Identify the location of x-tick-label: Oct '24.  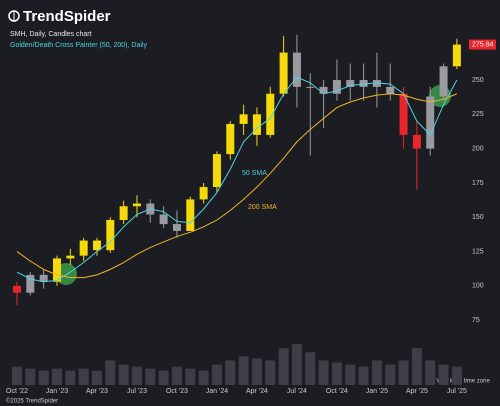
(337, 391).